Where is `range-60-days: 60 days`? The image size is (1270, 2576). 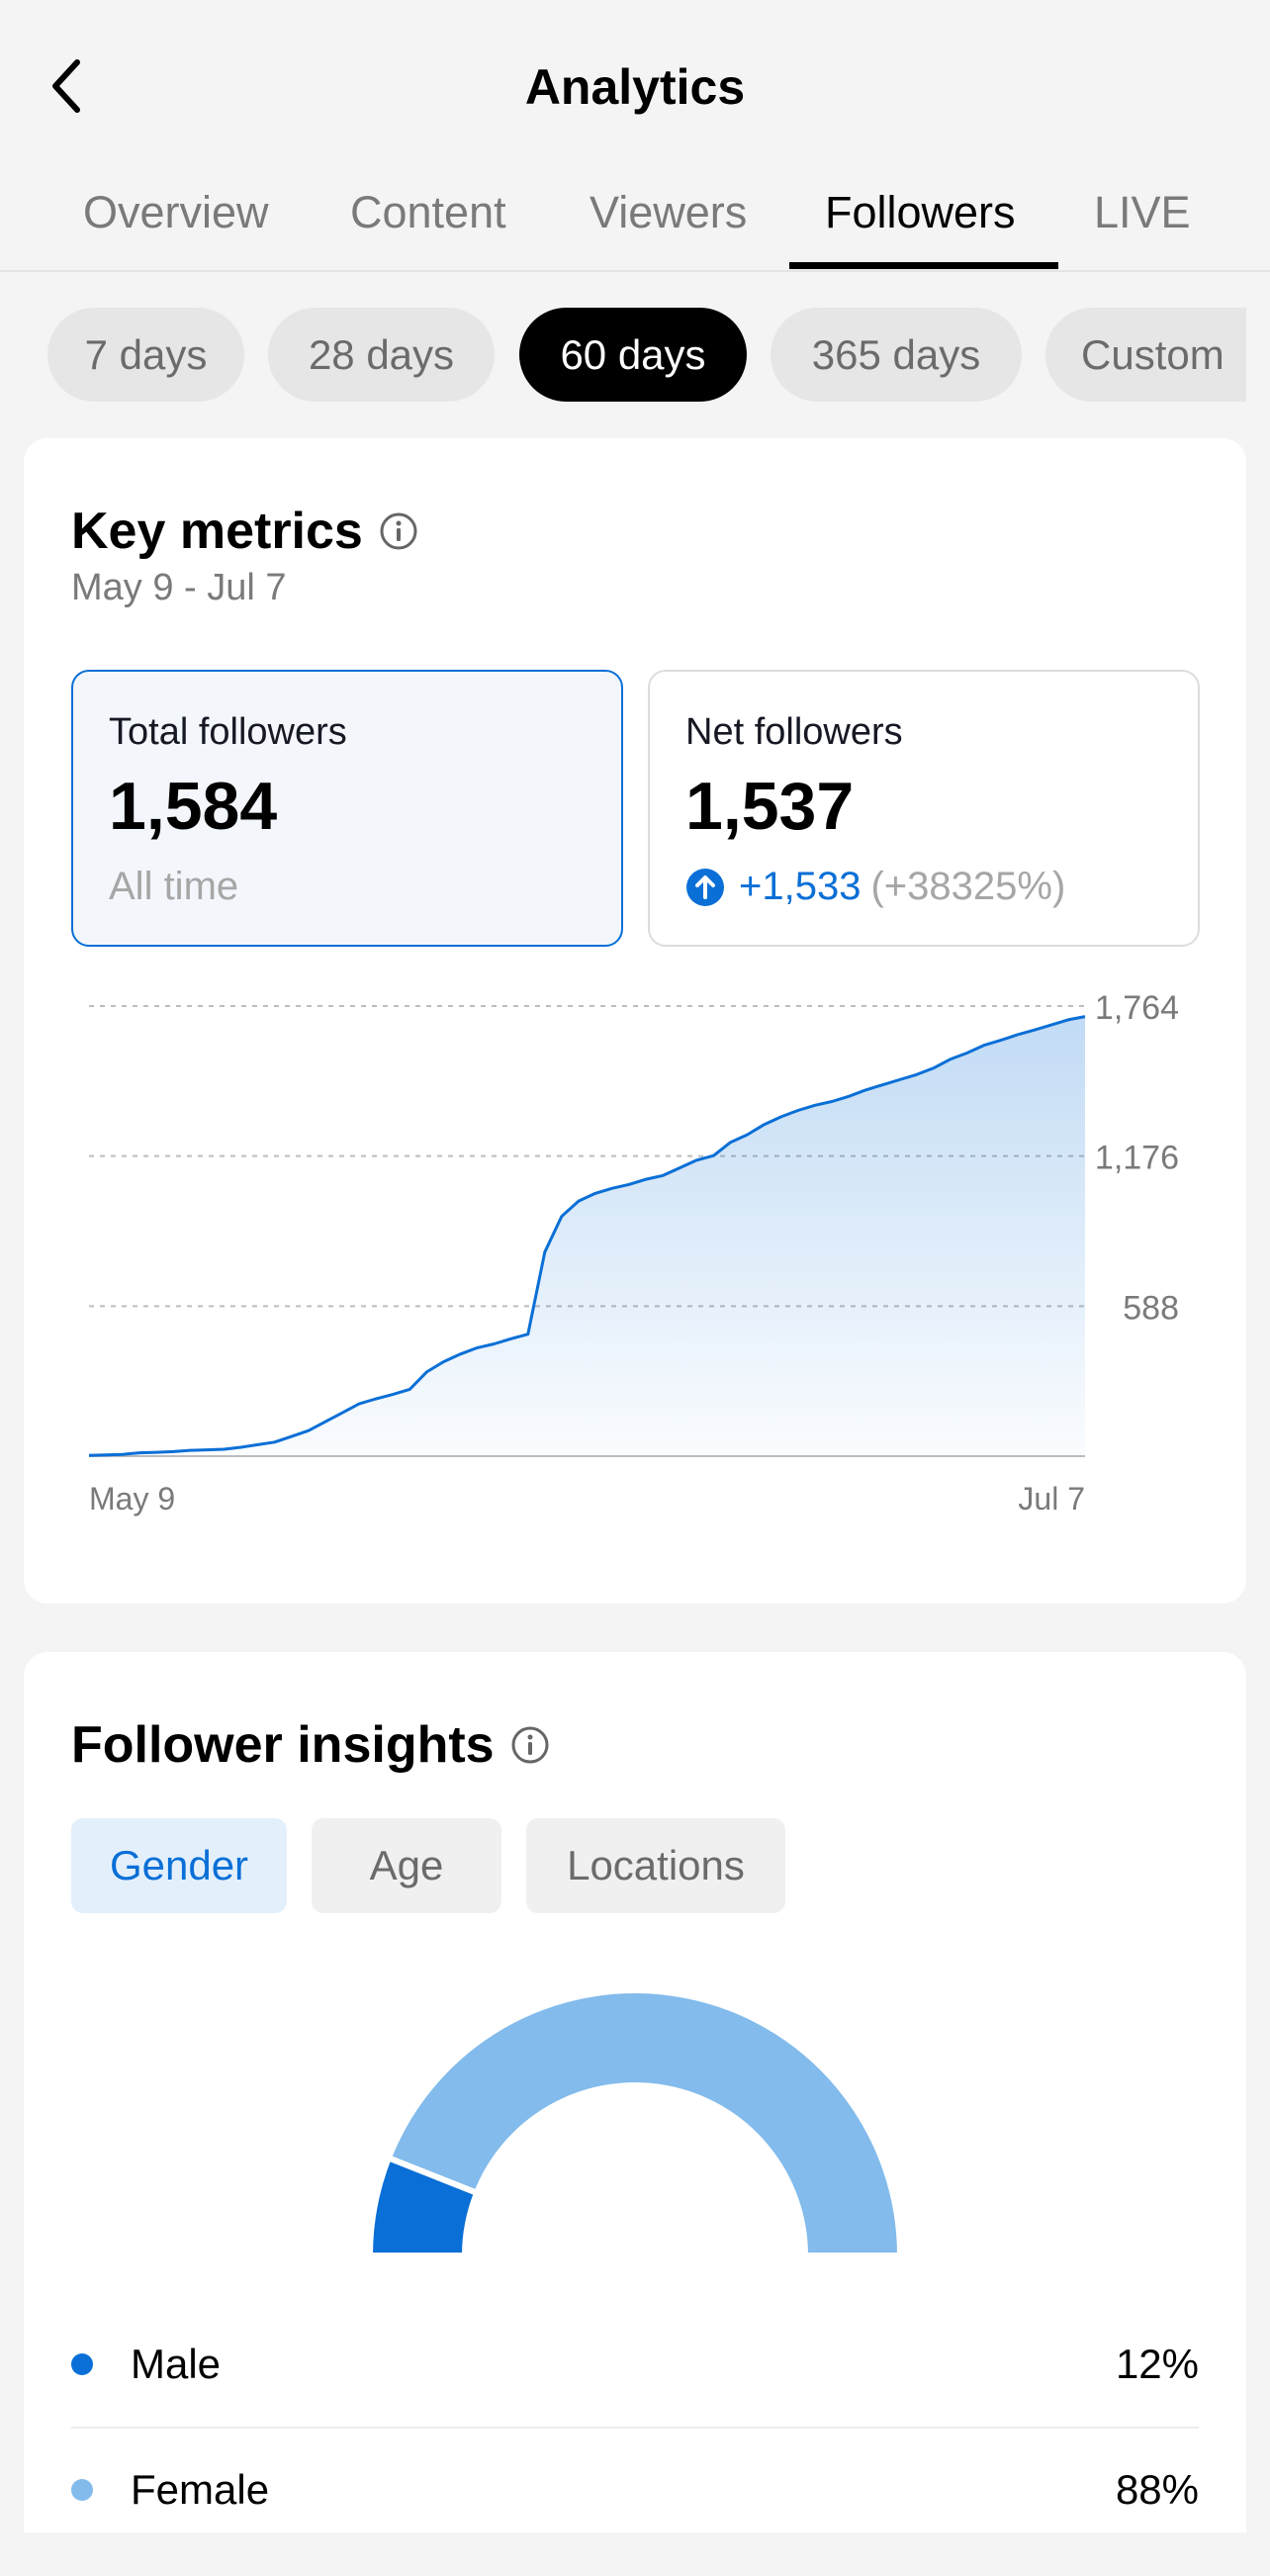 range-60-days: 60 days is located at coordinates (633, 355).